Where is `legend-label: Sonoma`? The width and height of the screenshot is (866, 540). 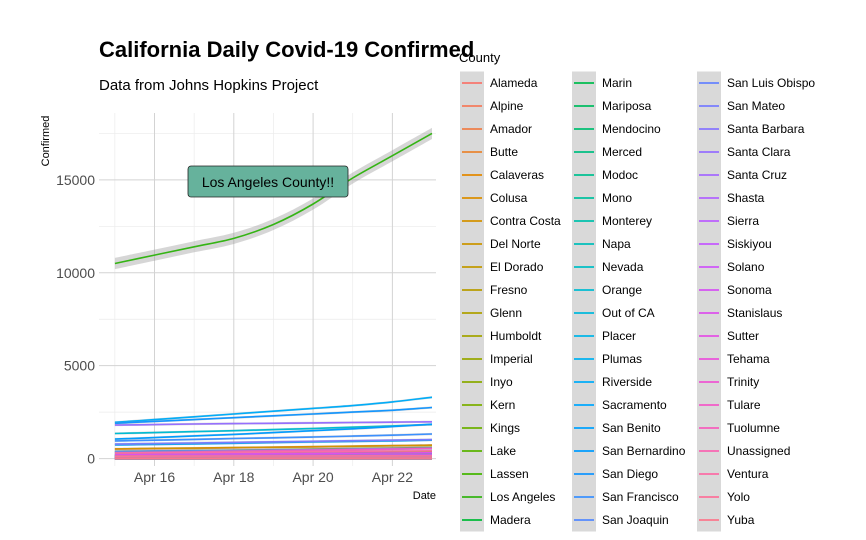
legend-label: Sonoma is located at coordinates (749, 290).